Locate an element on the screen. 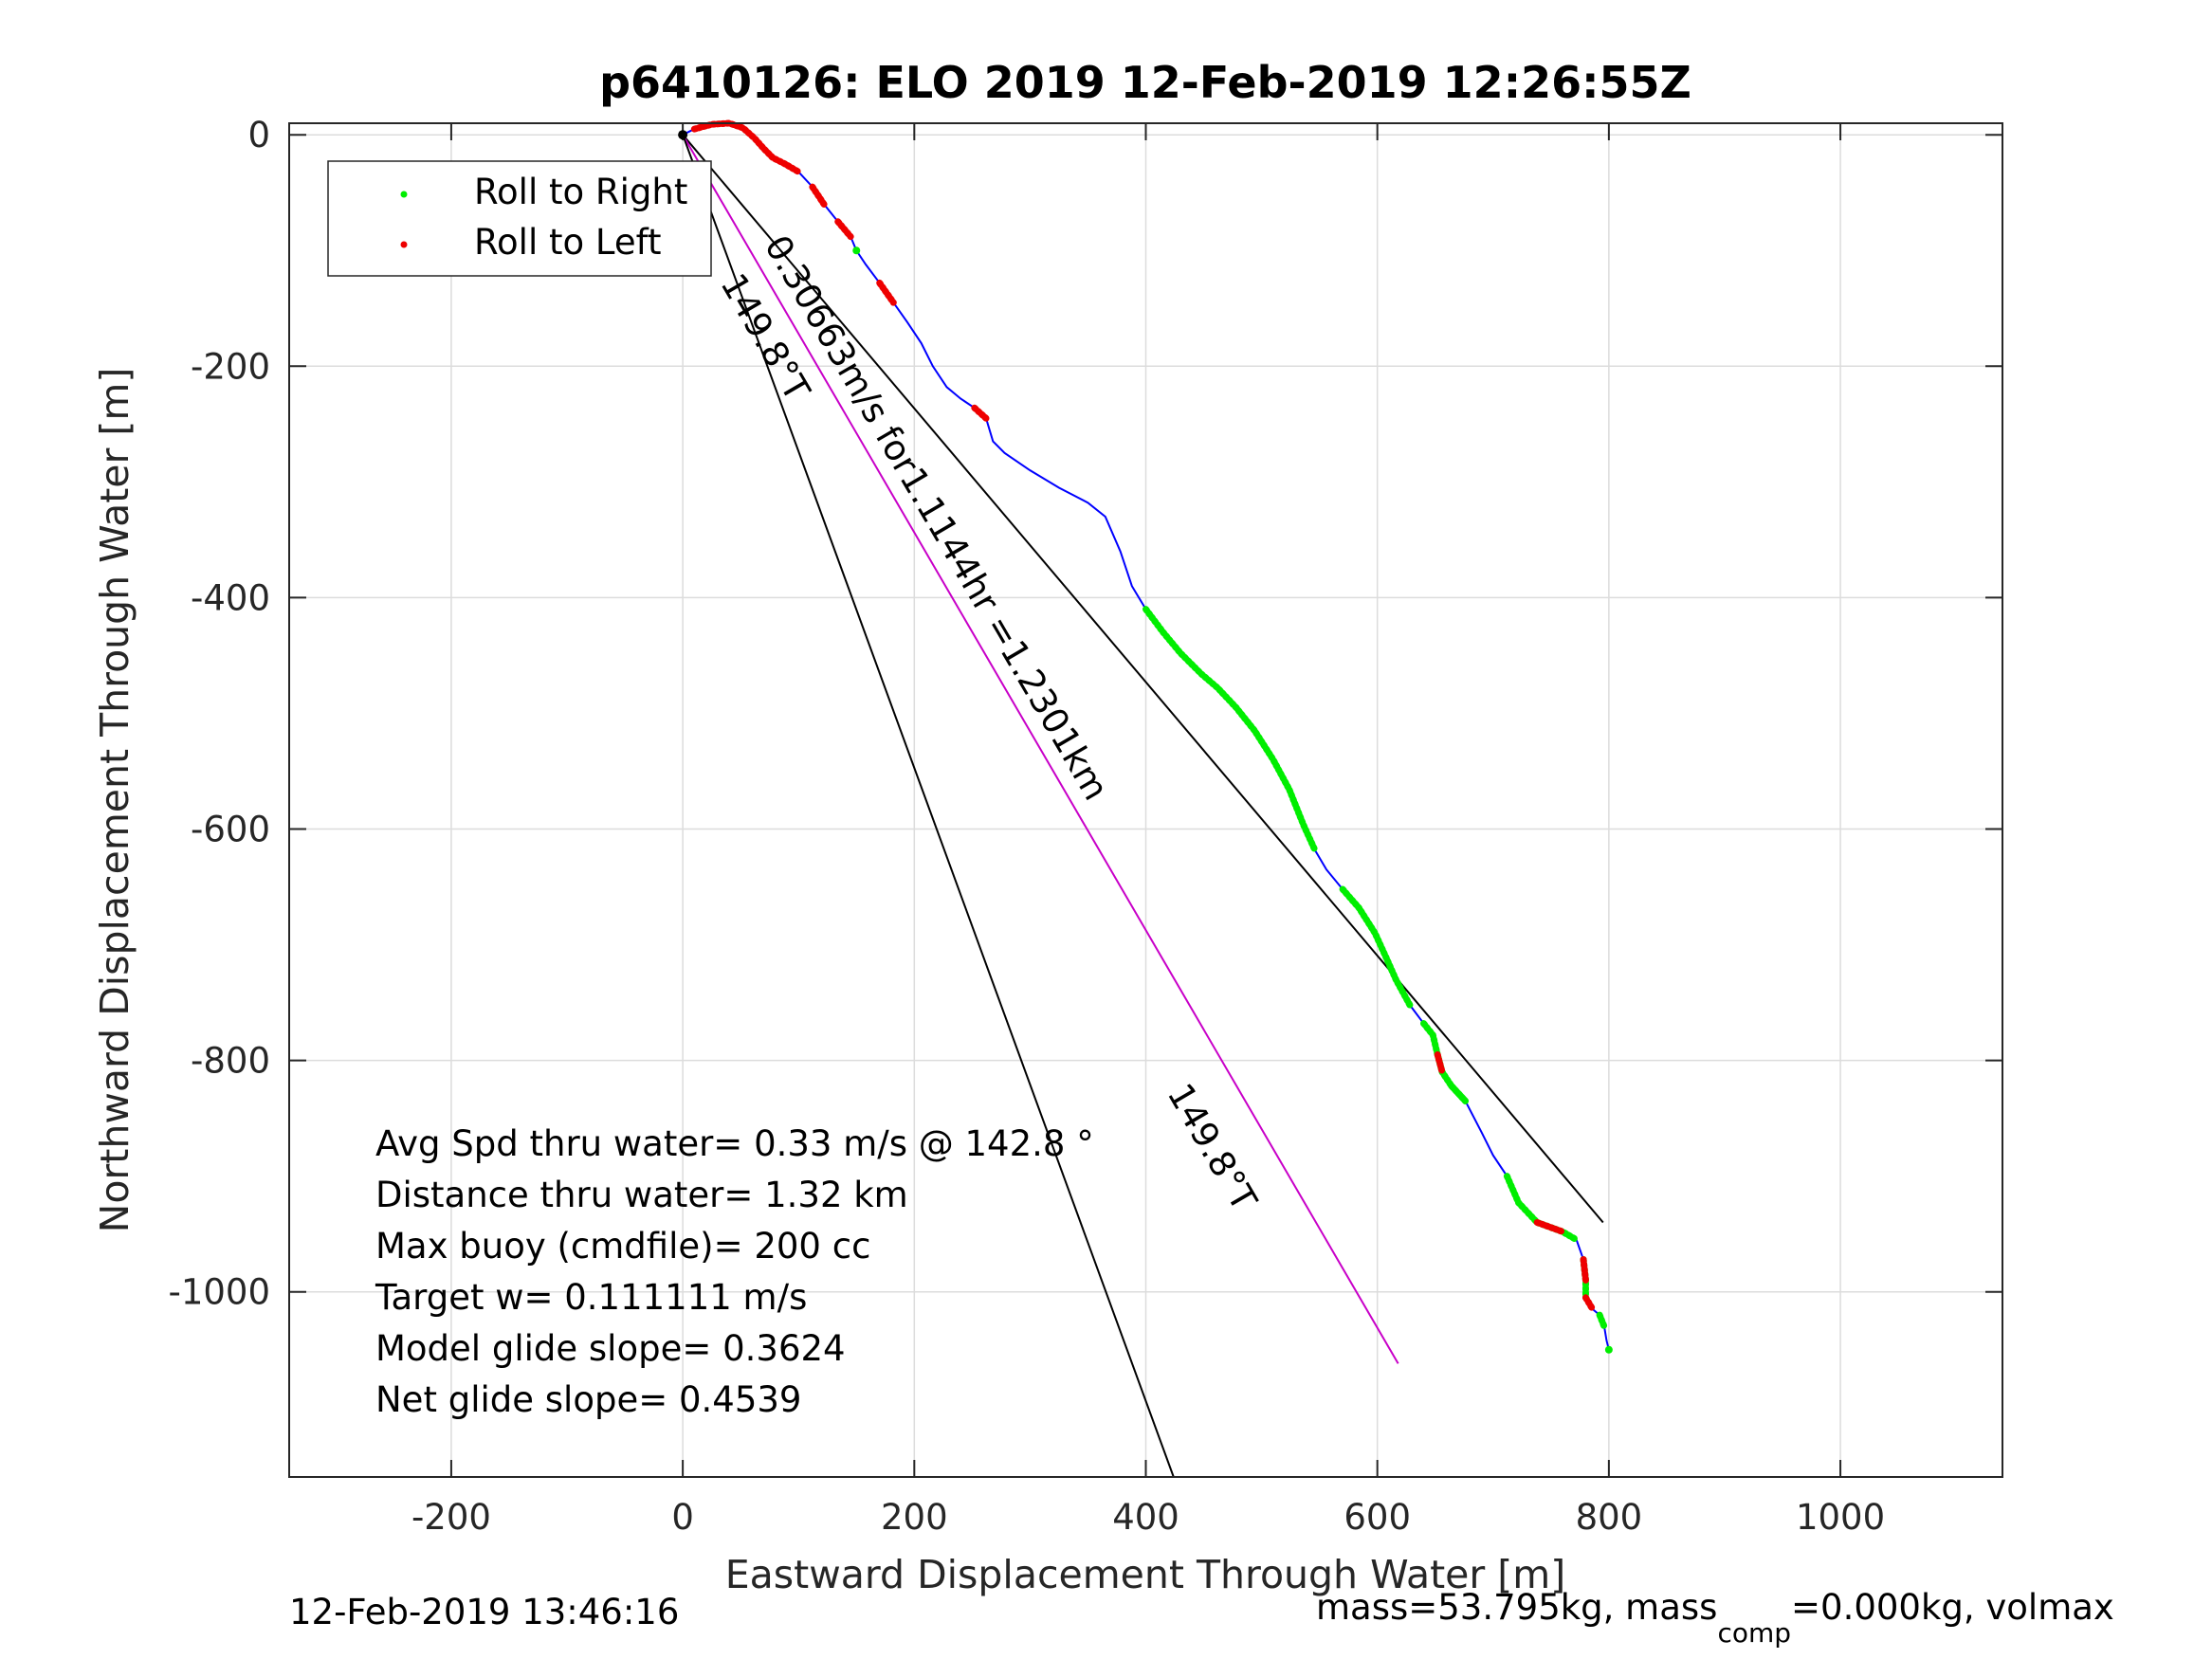 The image size is (2212, 1659). y-axis-label: Northward Displacement Through Water [m] is located at coordinates (114, 800).